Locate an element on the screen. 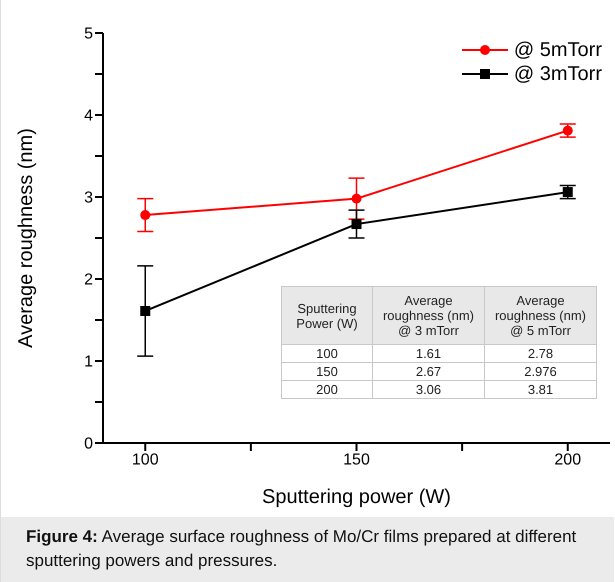 This screenshot has width=615, height=582. x-tick-label: 200 is located at coordinates (568, 459).